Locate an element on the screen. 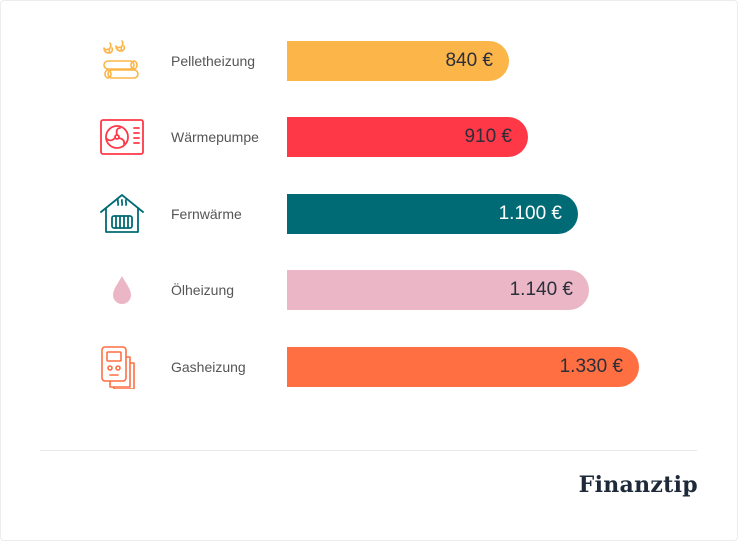  heat-pump-icon is located at coordinates (122, 137).